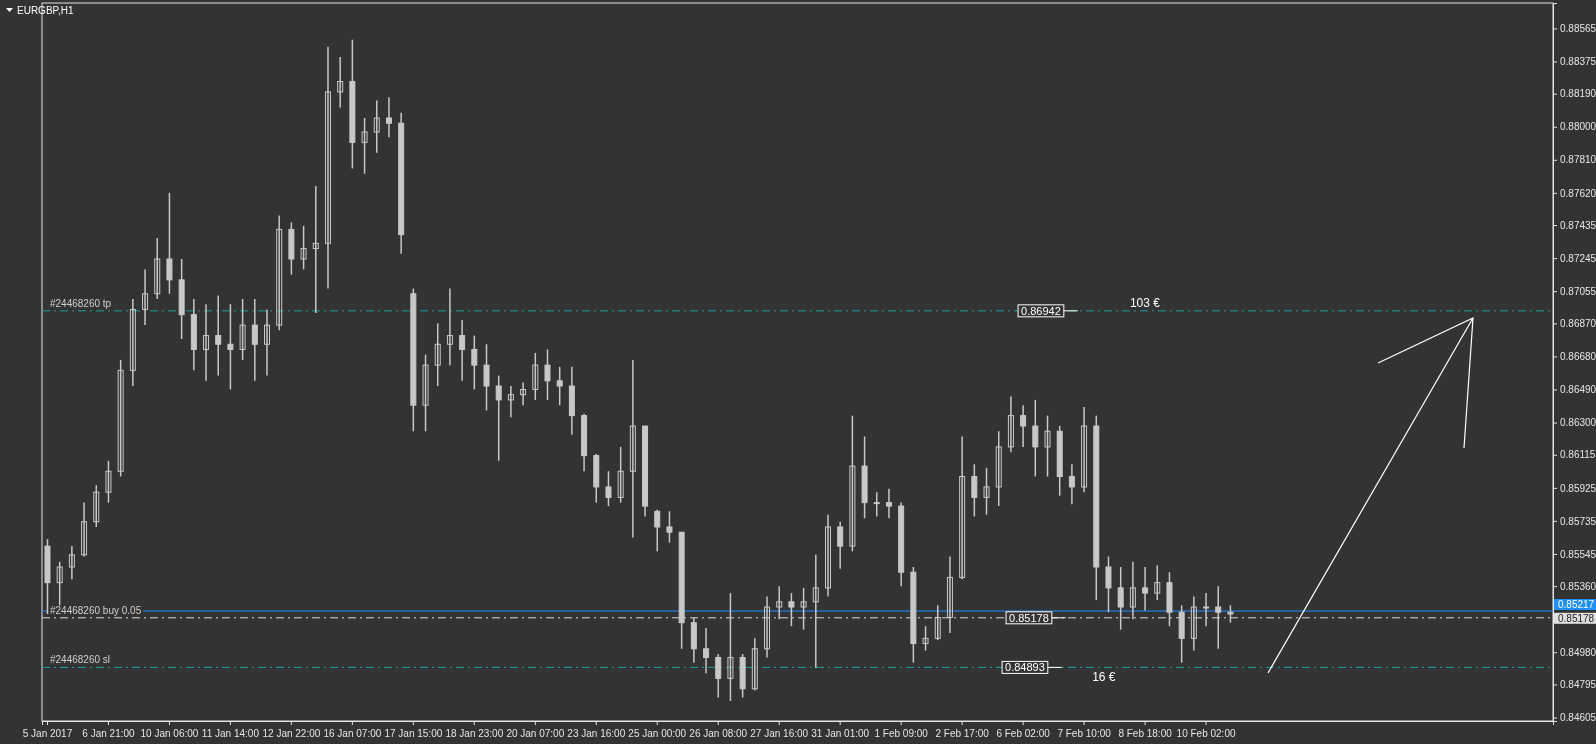  Describe the element at coordinates (1025, 667) in the screenshot. I see `annotation: 0.84893` at that location.